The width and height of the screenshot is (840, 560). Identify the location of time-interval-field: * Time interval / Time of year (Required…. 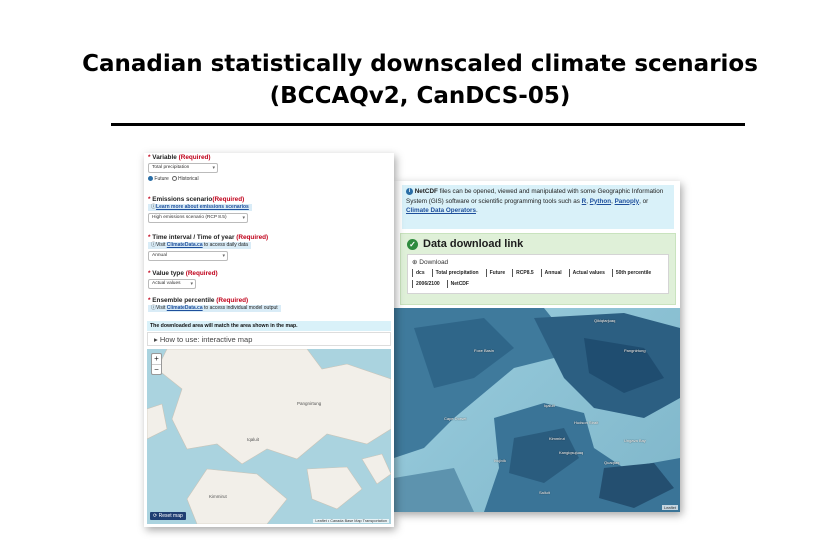
(208, 247).